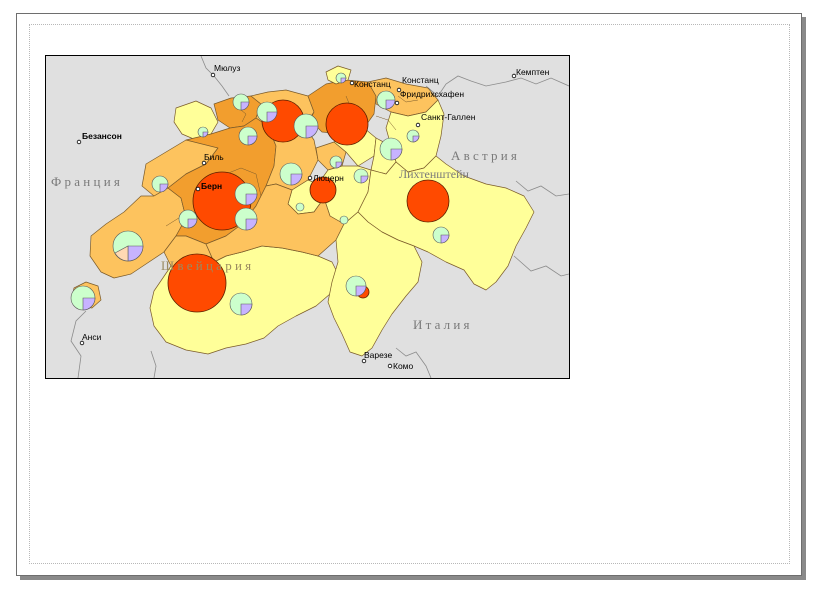 The height and width of the screenshot is (590, 827). What do you see at coordinates (484, 155) in the screenshot?
I see `label-austria: А в с т р и я` at bounding box center [484, 155].